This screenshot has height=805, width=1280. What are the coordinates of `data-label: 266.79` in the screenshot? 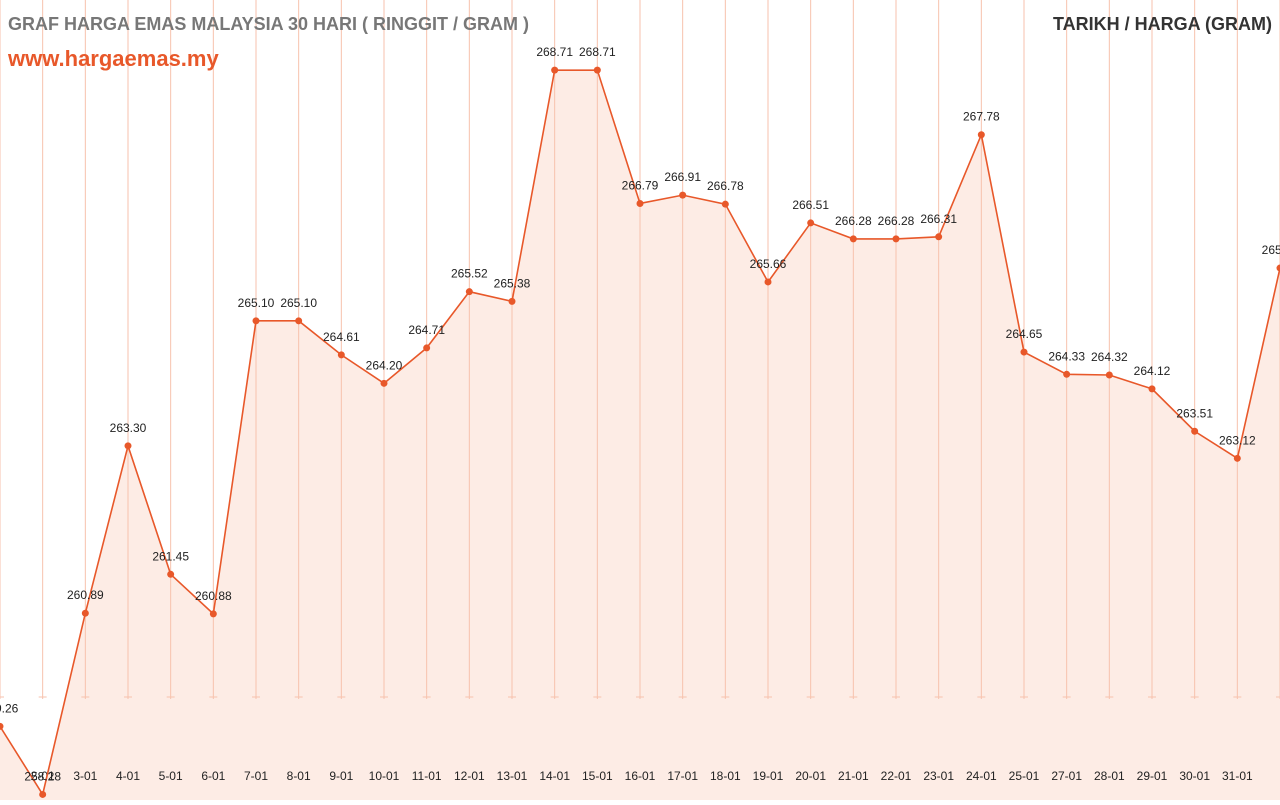 It's located at (640, 185).